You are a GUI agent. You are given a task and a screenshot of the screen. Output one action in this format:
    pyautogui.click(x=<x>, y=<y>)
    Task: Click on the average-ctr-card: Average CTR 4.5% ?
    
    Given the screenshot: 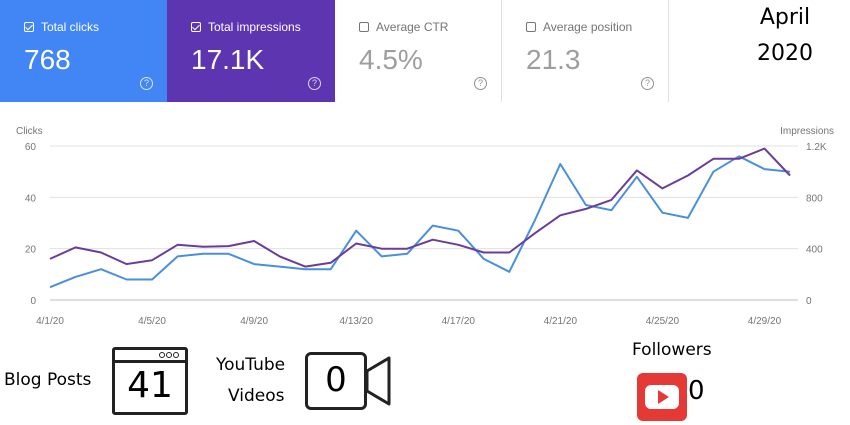 What is the action you would take?
    pyautogui.click(x=418, y=51)
    